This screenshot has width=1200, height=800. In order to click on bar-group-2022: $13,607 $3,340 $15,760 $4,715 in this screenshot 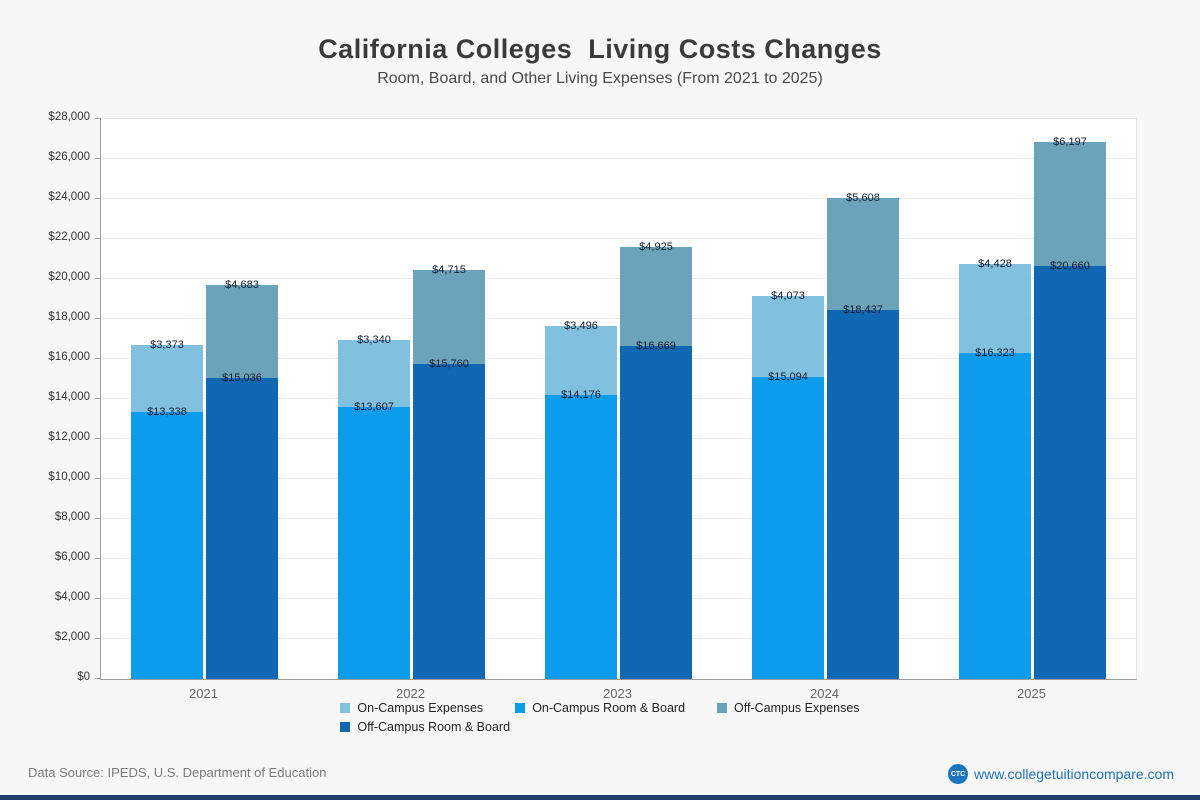, I will do `click(411, 399)`.